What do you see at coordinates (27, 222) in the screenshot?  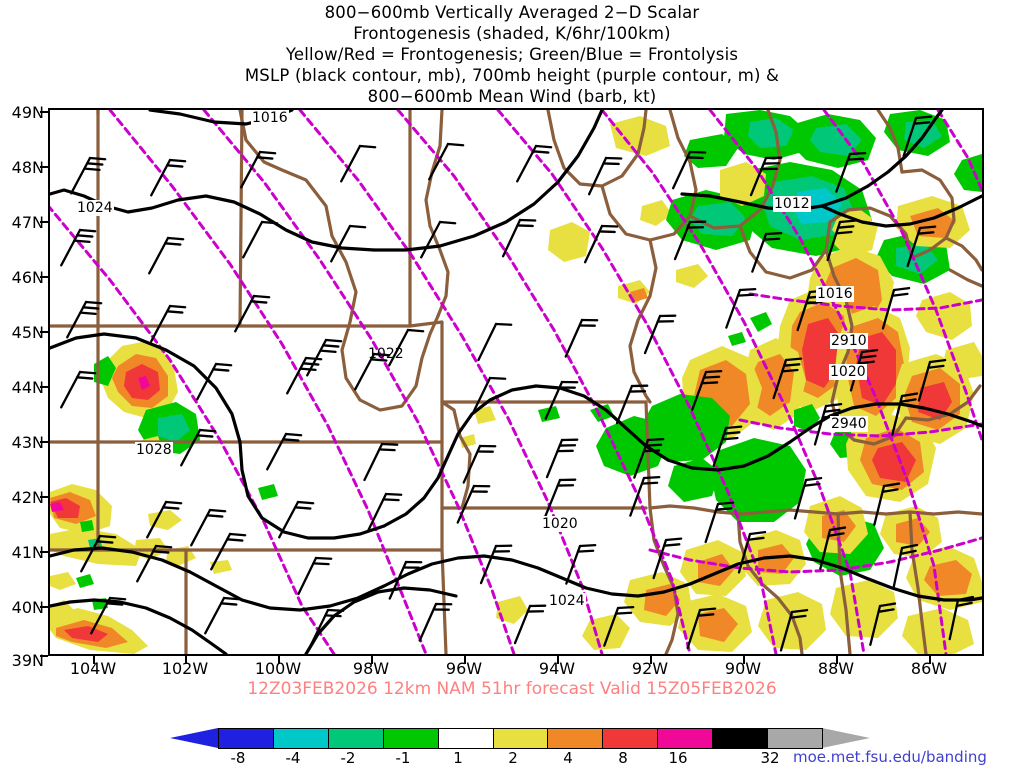 I see `y-tick-label: 47N` at bounding box center [27, 222].